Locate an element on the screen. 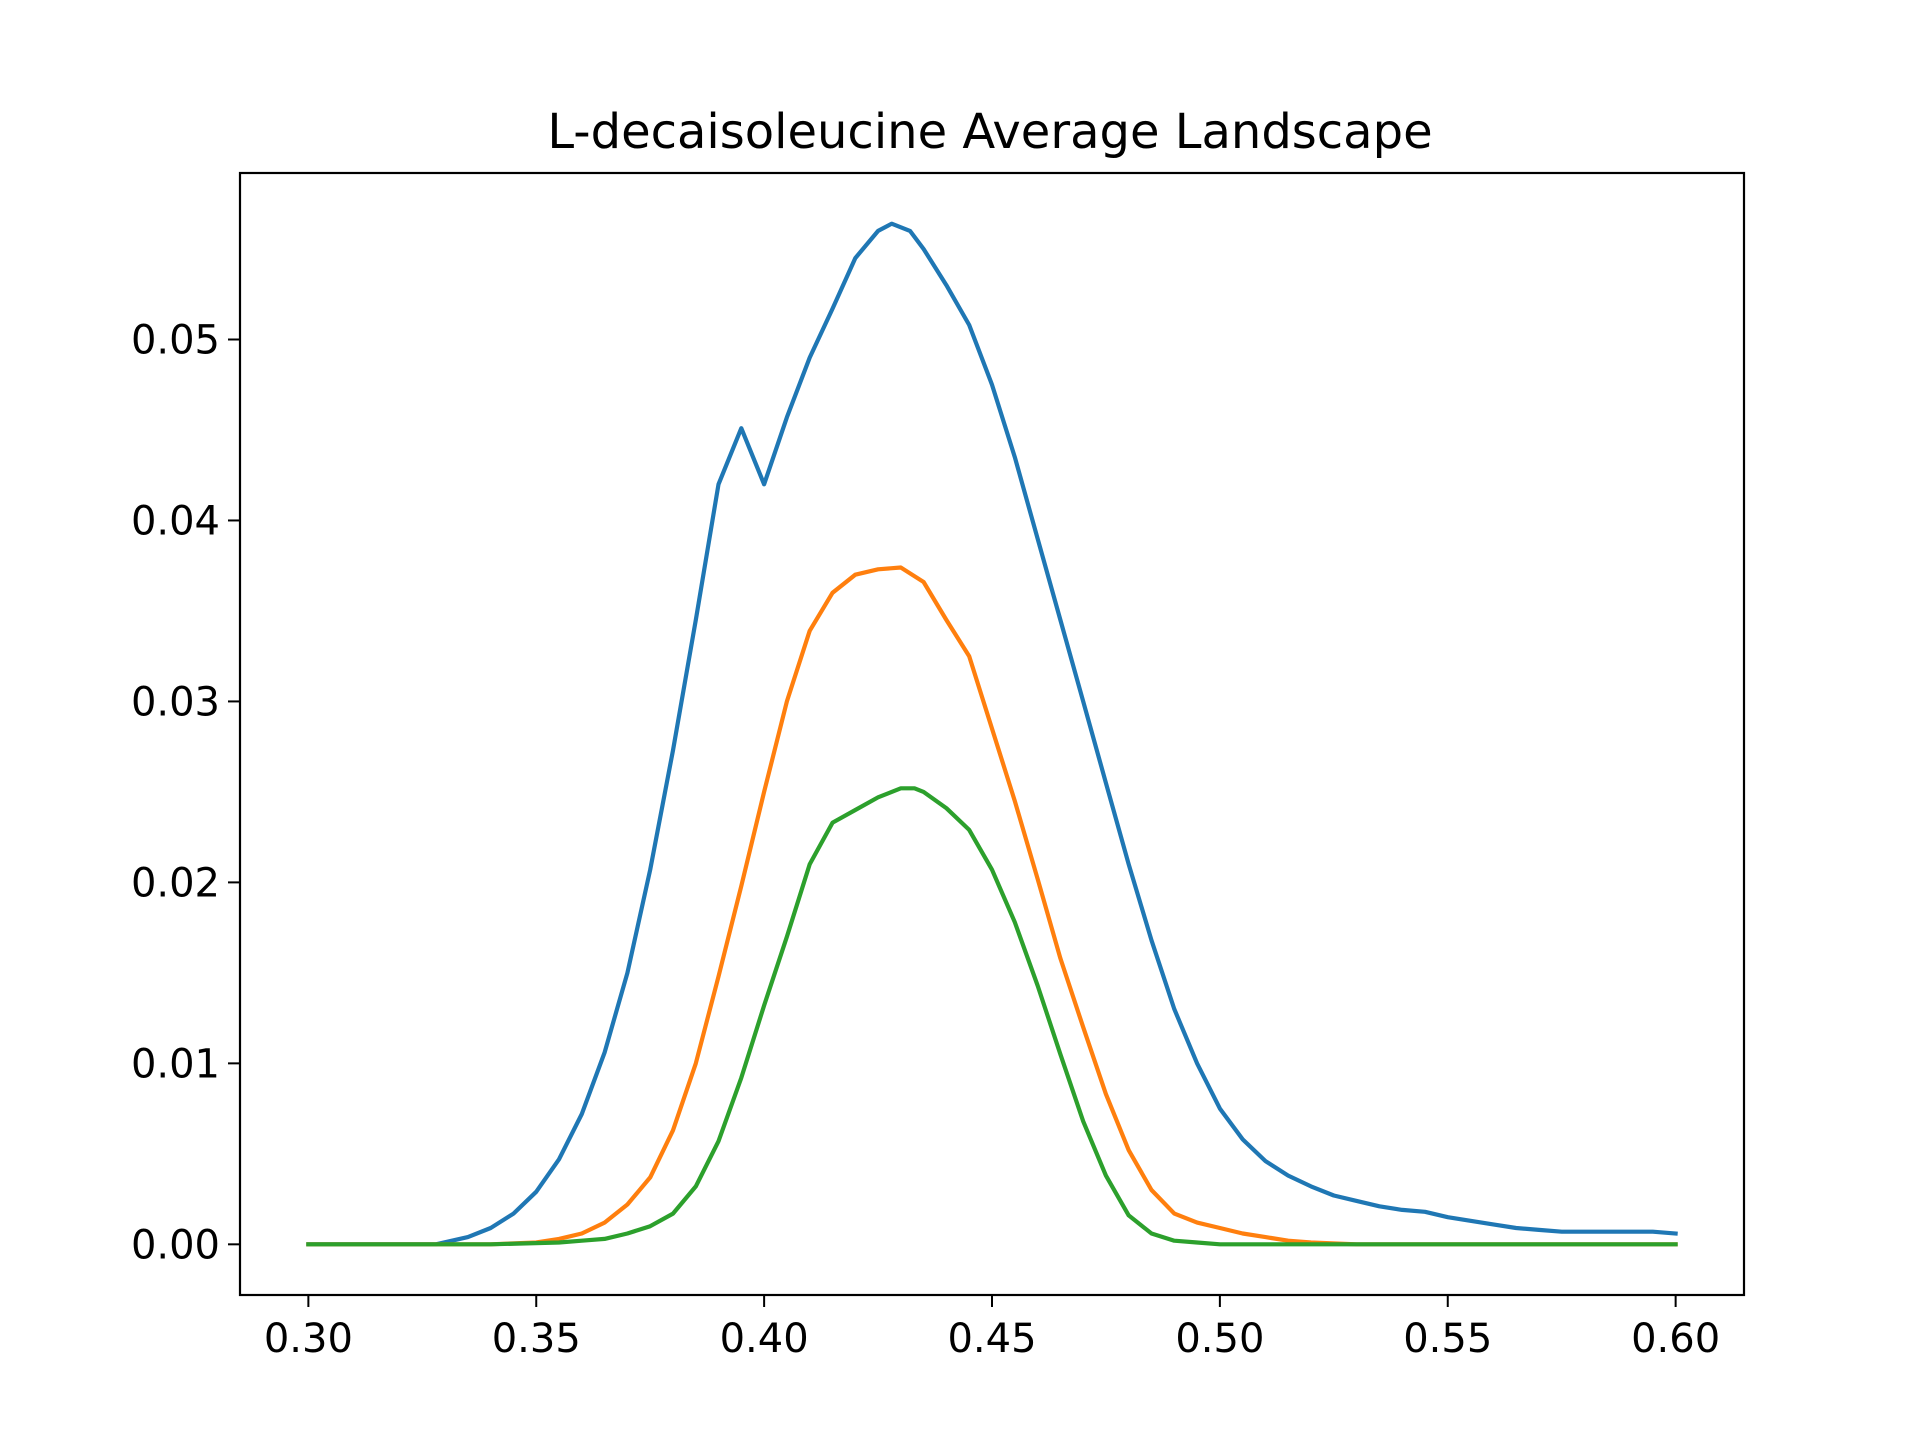  x-tick-label: 0.40 is located at coordinates (764, 1339).